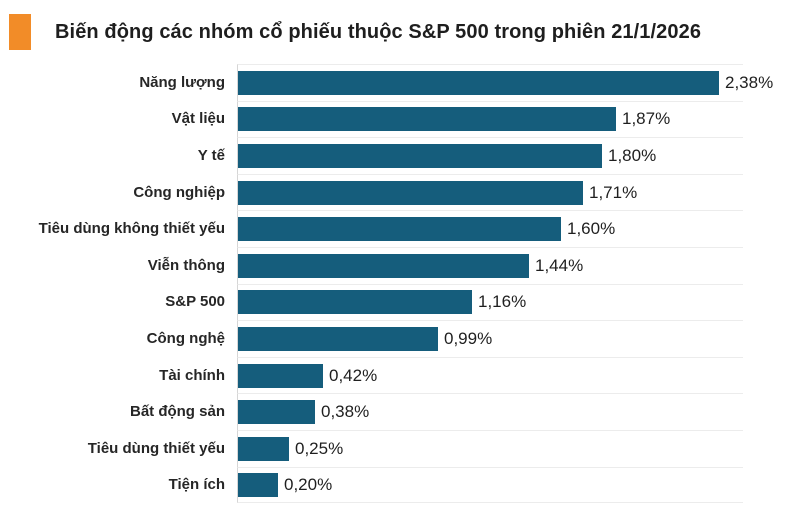 This screenshot has width=787, height=506. What do you see at coordinates (490, 411) in the screenshot?
I see `plot-area: 0,38%` at bounding box center [490, 411].